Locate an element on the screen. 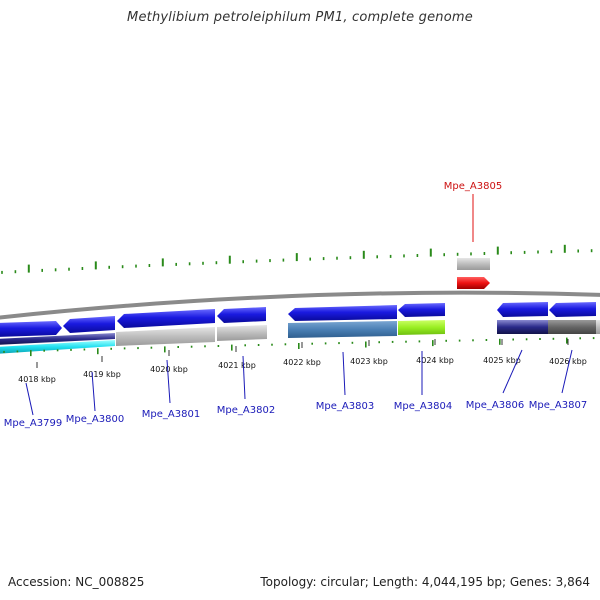 Image resolution: width=600 pixels, height=600 pixels. gc-content-track-upper is located at coordinates (297, 259).